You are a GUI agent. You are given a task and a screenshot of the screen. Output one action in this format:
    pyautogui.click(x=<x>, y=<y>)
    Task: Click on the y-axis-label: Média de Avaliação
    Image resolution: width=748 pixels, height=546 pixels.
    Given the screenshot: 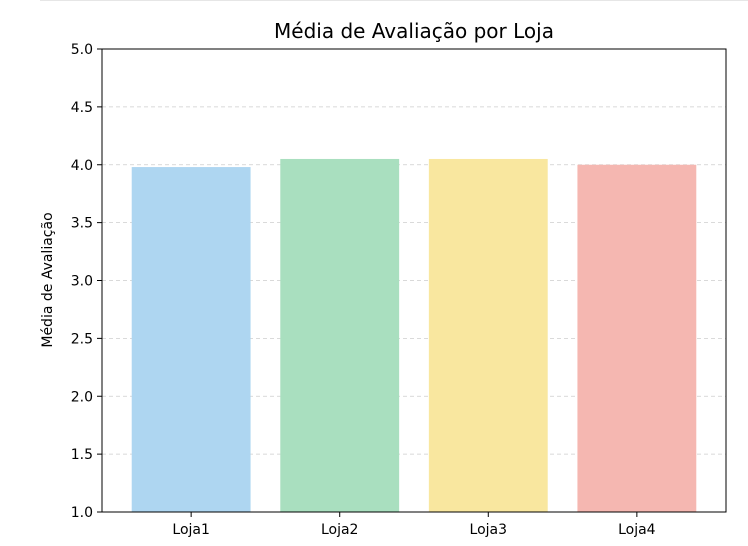 What is the action you would take?
    pyautogui.click(x=48, y=279)
    